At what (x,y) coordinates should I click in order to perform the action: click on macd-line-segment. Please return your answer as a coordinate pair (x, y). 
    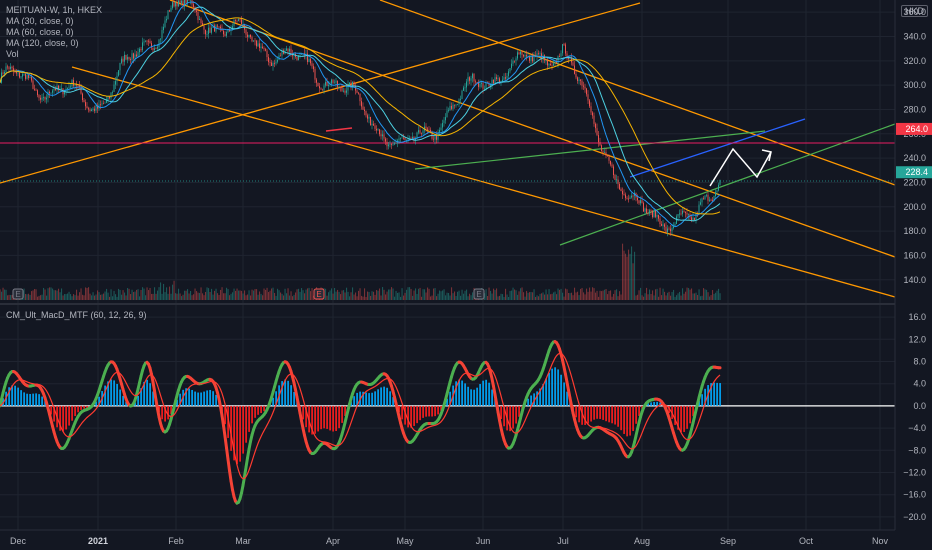
    Looking at the image, I should click on (155, 395).